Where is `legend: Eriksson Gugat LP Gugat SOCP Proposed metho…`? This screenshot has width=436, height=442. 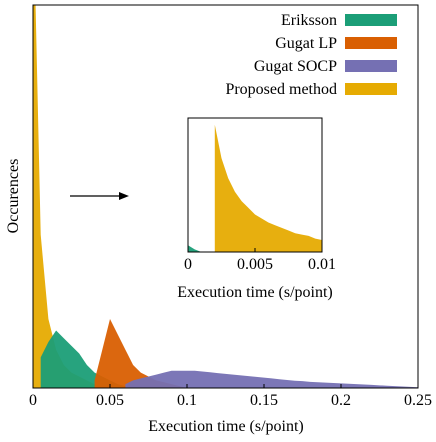 legend: Eriksson Gugat LP Gugat SOCP Proposed metho… is located at coordinates (311, 55).